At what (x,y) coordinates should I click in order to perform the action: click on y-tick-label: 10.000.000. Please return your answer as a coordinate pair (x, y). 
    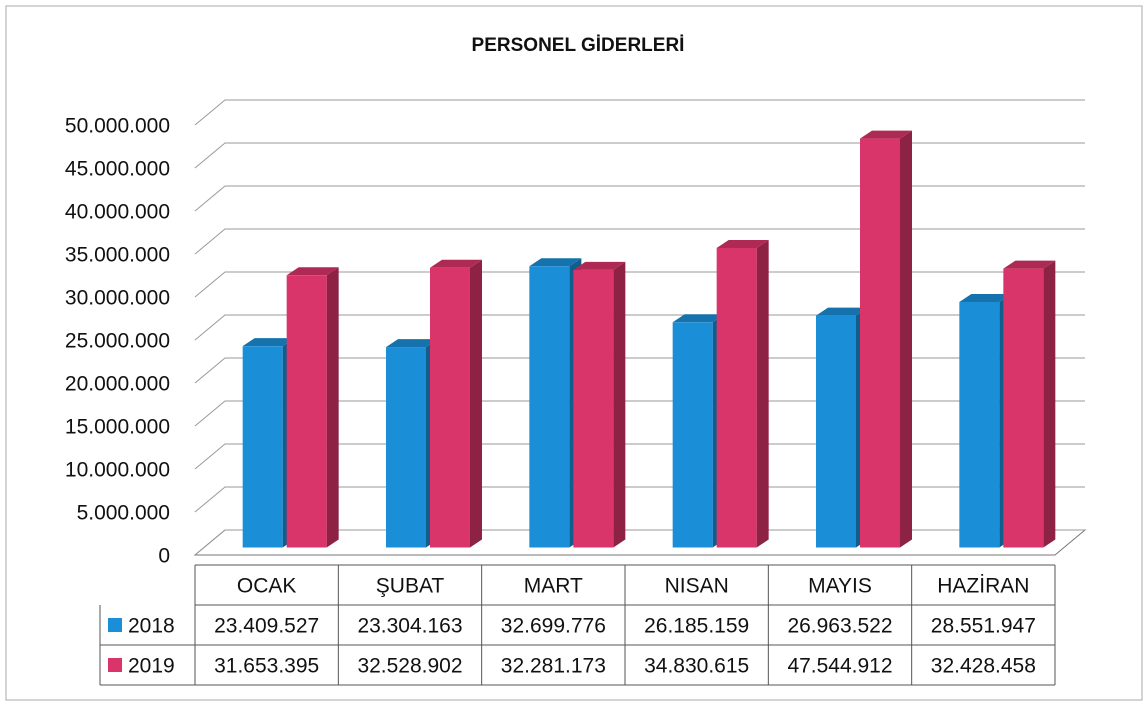
    Looking at the image, I should click on (117, 470).